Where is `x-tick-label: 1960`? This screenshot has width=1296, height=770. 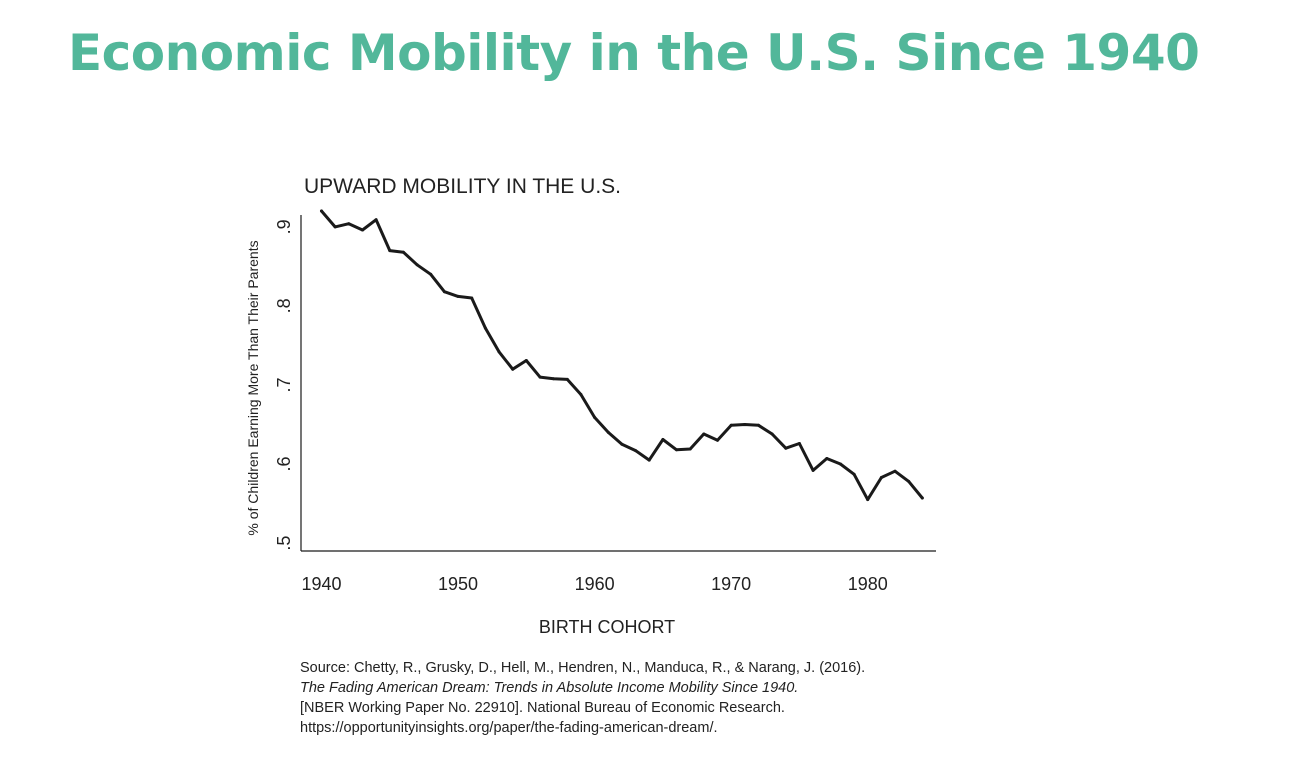
x-tick-label: 1960 is located at coordinates (595, 584).